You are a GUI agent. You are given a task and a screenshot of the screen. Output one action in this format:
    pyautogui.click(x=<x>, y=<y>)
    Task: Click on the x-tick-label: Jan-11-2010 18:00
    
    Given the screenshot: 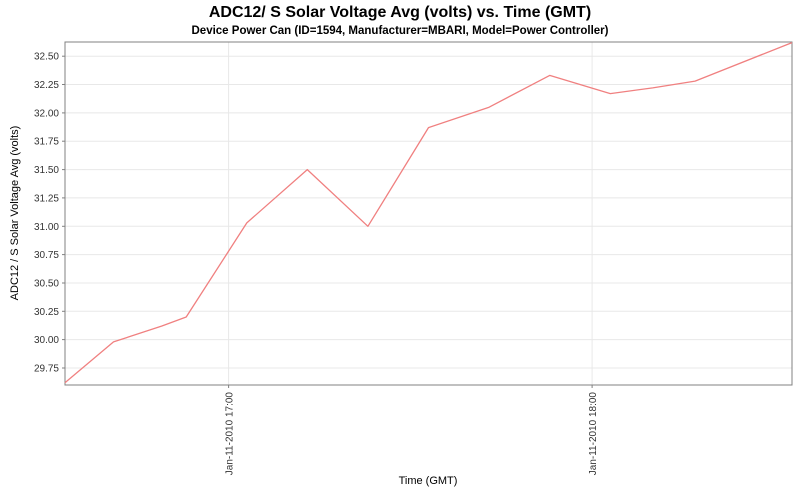 What is the action you would take?
    pyautogui.click(x=593, y=434)
    